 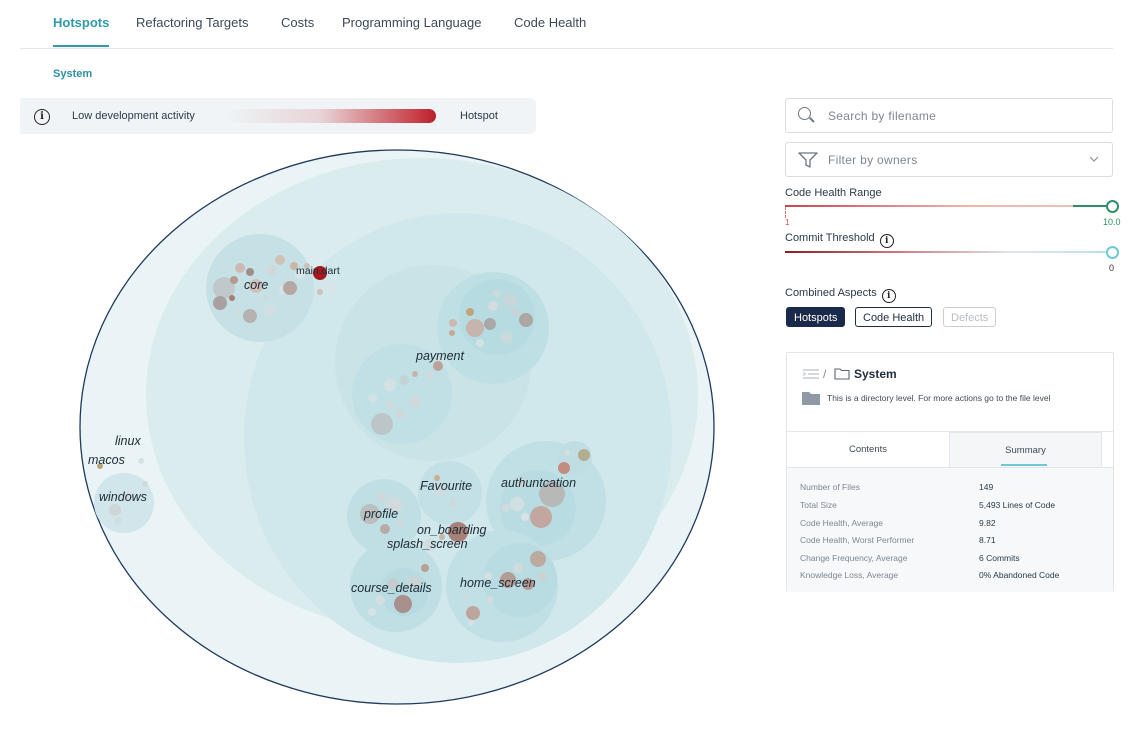 I want to click on owner-filter-placeholder: Filter by owners, so click(x=873, y=160).